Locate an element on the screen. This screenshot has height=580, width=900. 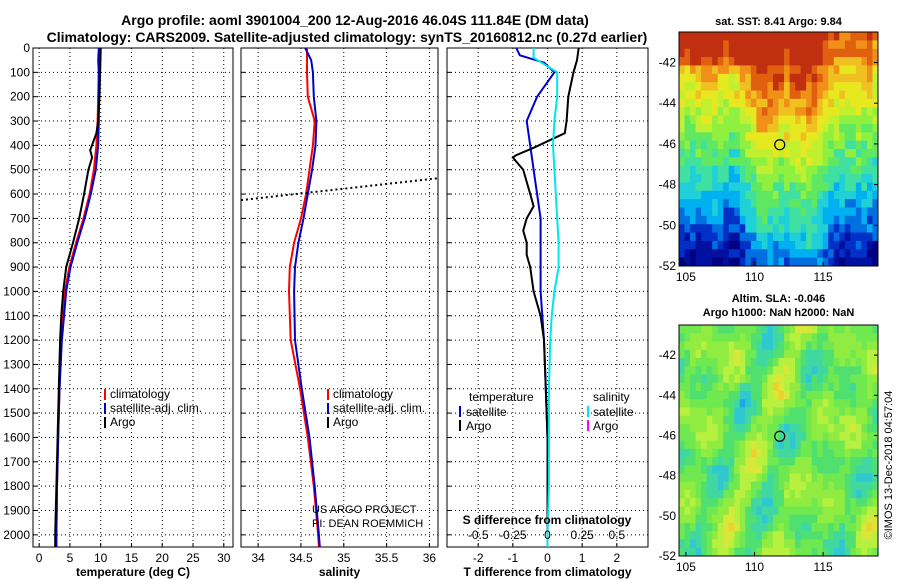
depth-tick-label: 700 is located at coordinates (20, 218).